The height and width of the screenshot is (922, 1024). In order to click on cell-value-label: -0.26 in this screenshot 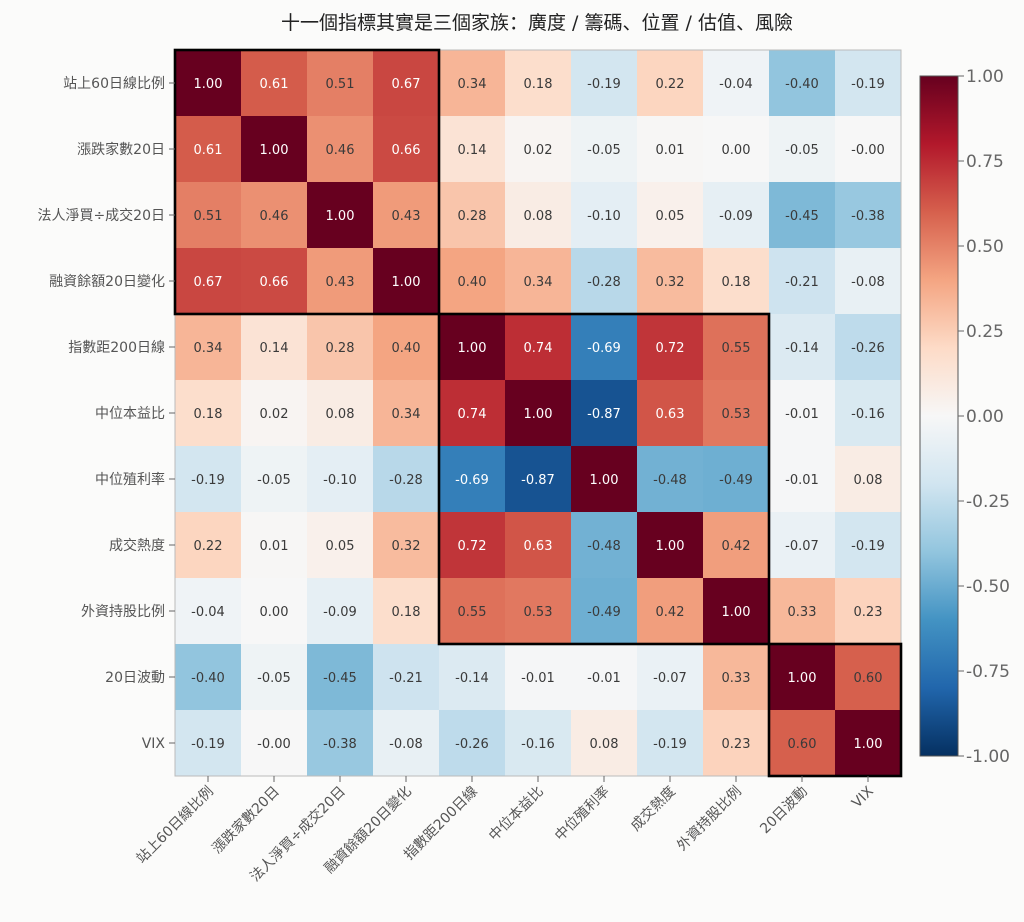, I will do `click(472, 744)`.